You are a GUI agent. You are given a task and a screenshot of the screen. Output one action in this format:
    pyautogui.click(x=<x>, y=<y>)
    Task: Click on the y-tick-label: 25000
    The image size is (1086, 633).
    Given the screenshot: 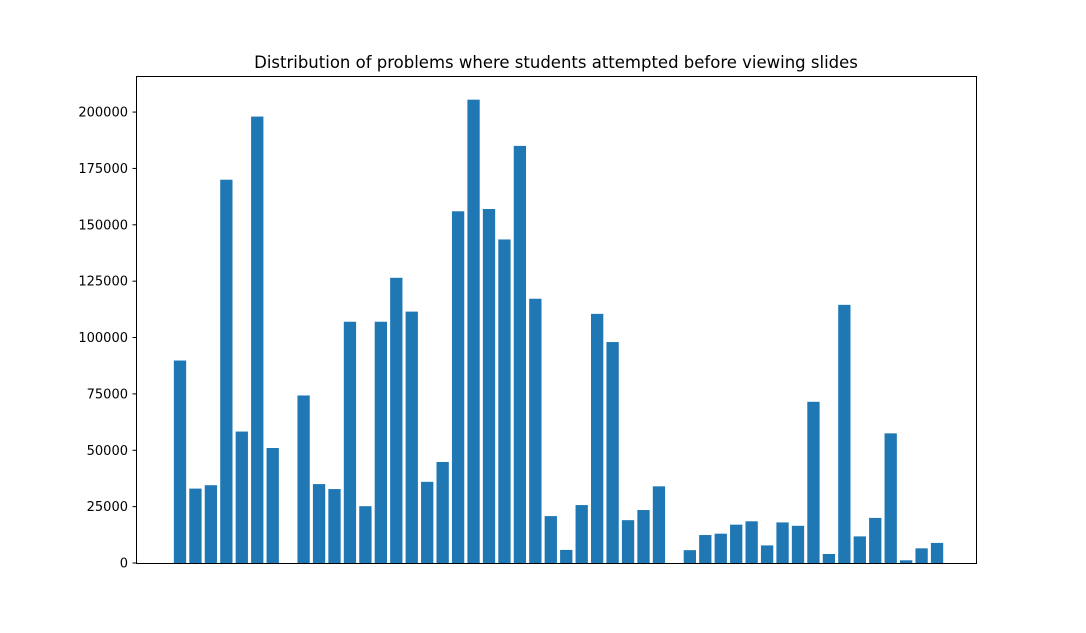 What is the action you would take?
    pyautogui.click(x=107, y=507)
    